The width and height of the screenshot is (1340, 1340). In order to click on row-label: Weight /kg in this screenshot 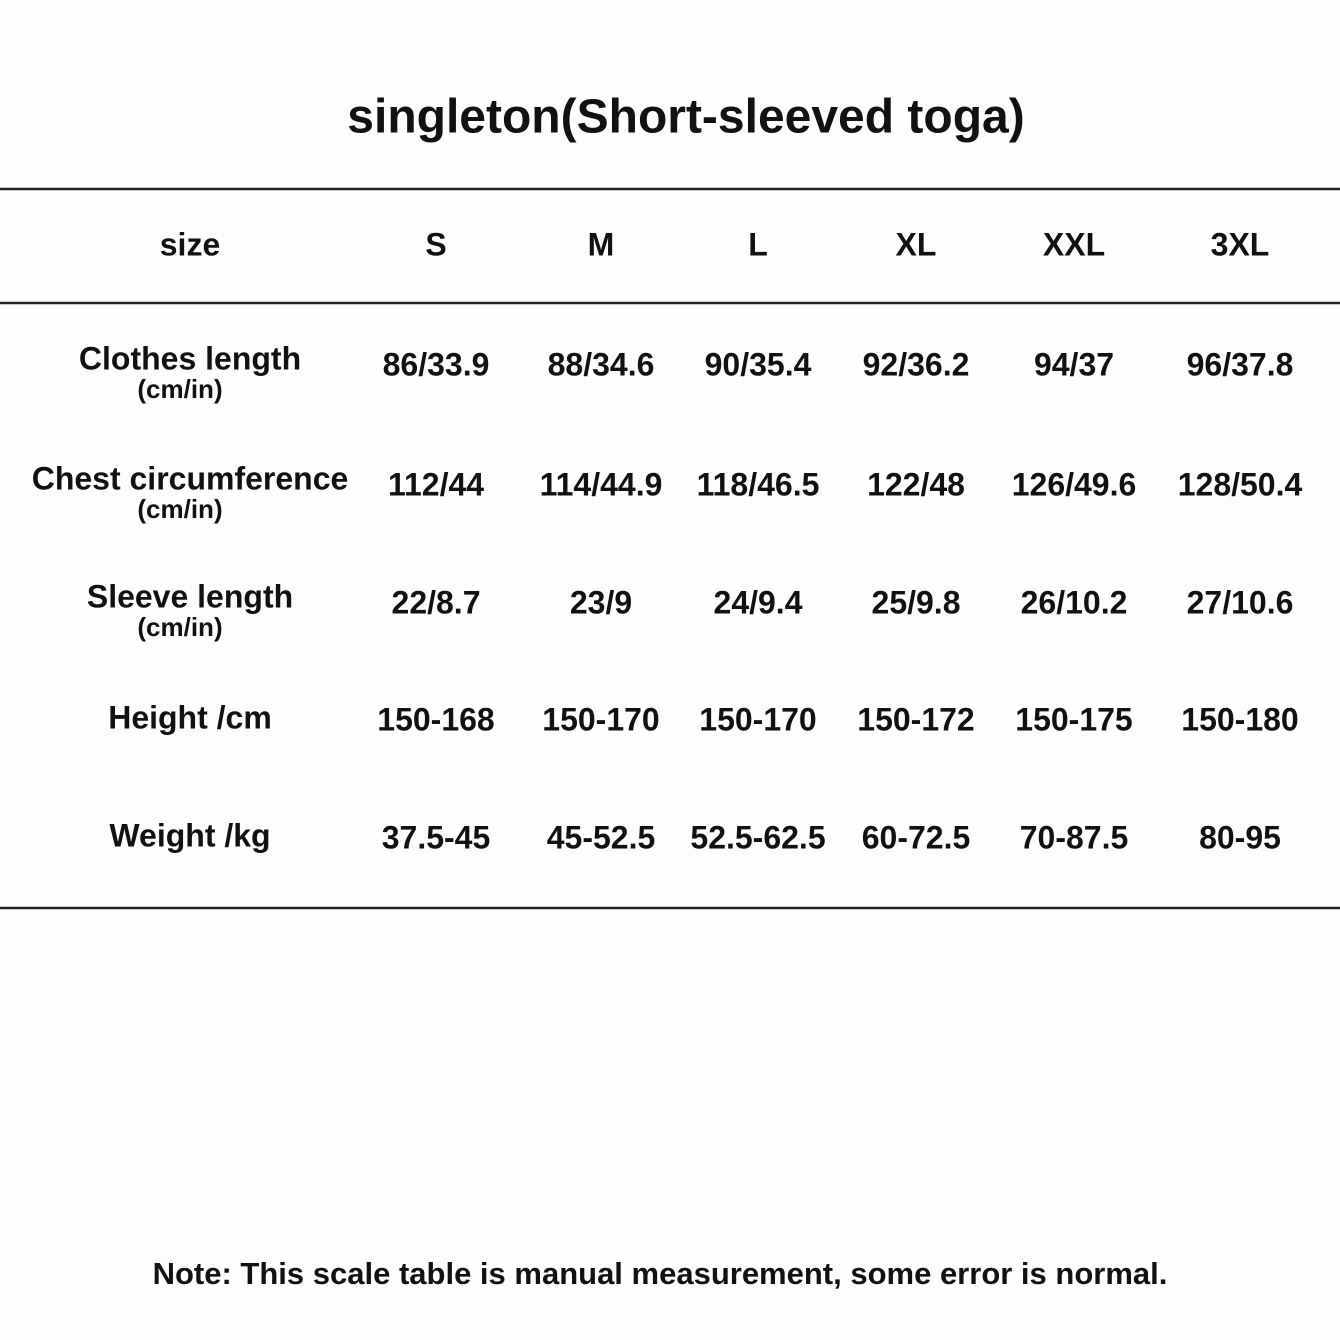, I will do `click(189, 835)`.